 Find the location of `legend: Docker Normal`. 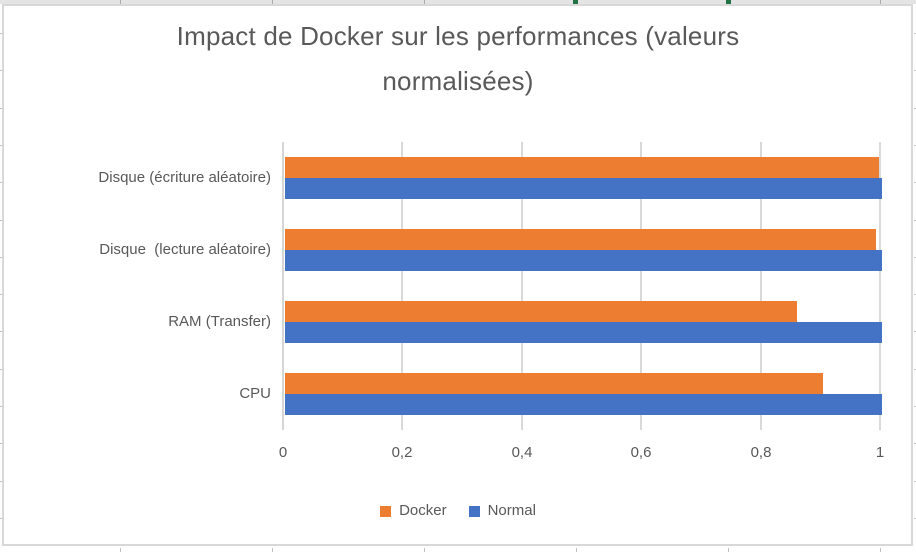

legend: Docker Normal is located at coordinates (458, 511).